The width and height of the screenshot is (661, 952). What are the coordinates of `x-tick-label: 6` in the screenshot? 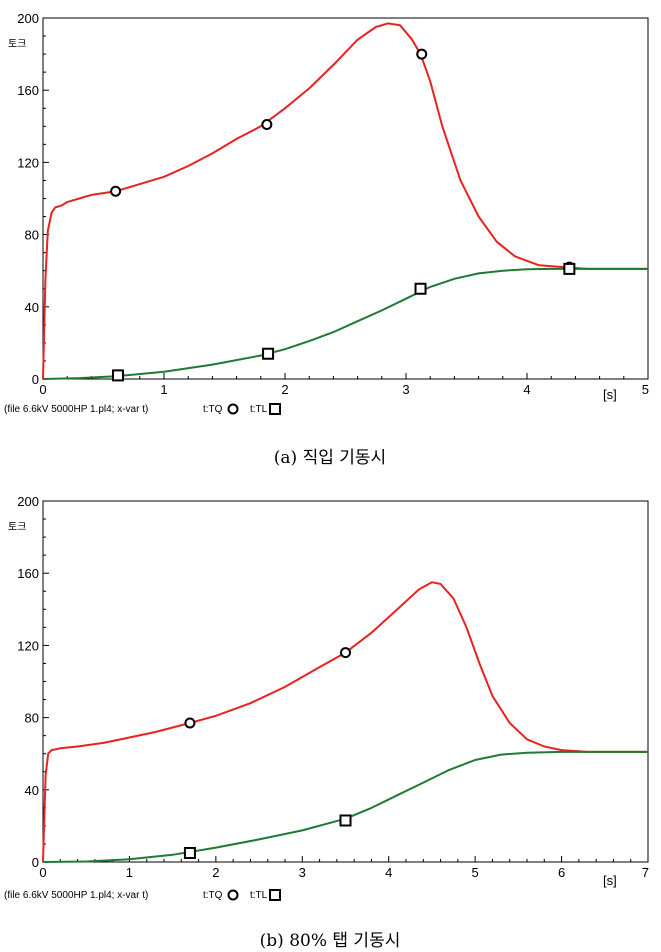 It's located at (561, 872).